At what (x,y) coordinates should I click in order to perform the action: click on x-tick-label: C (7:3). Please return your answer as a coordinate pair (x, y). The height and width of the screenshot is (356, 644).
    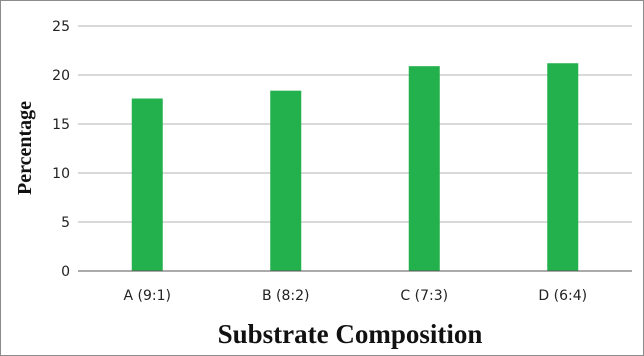
    Looking at the image, I should click on (424, 296).